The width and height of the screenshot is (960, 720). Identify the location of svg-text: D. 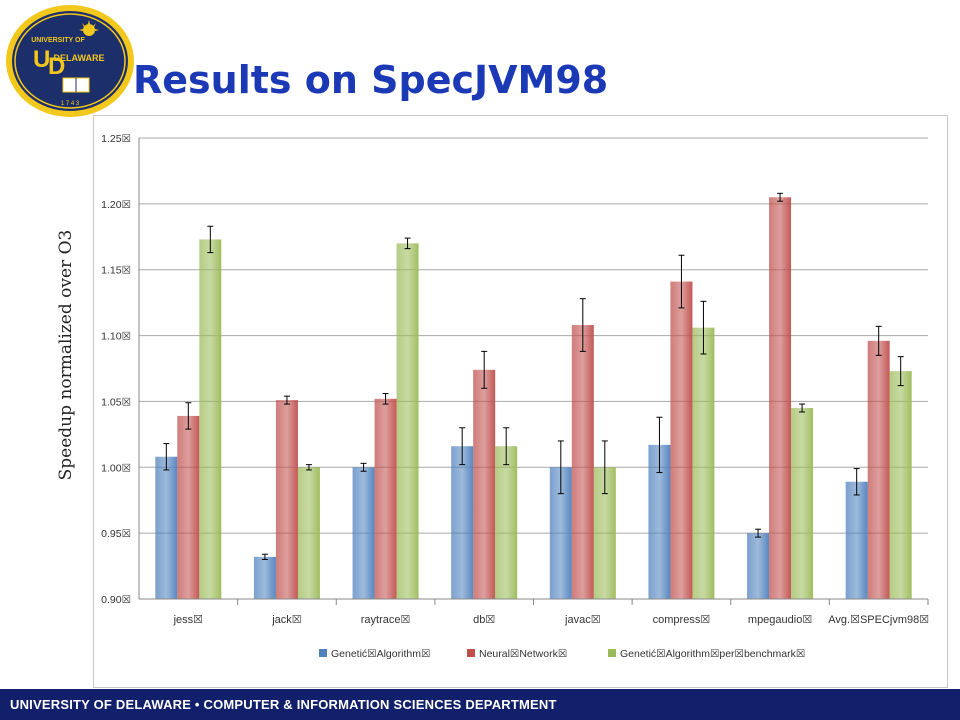
(56, 66).